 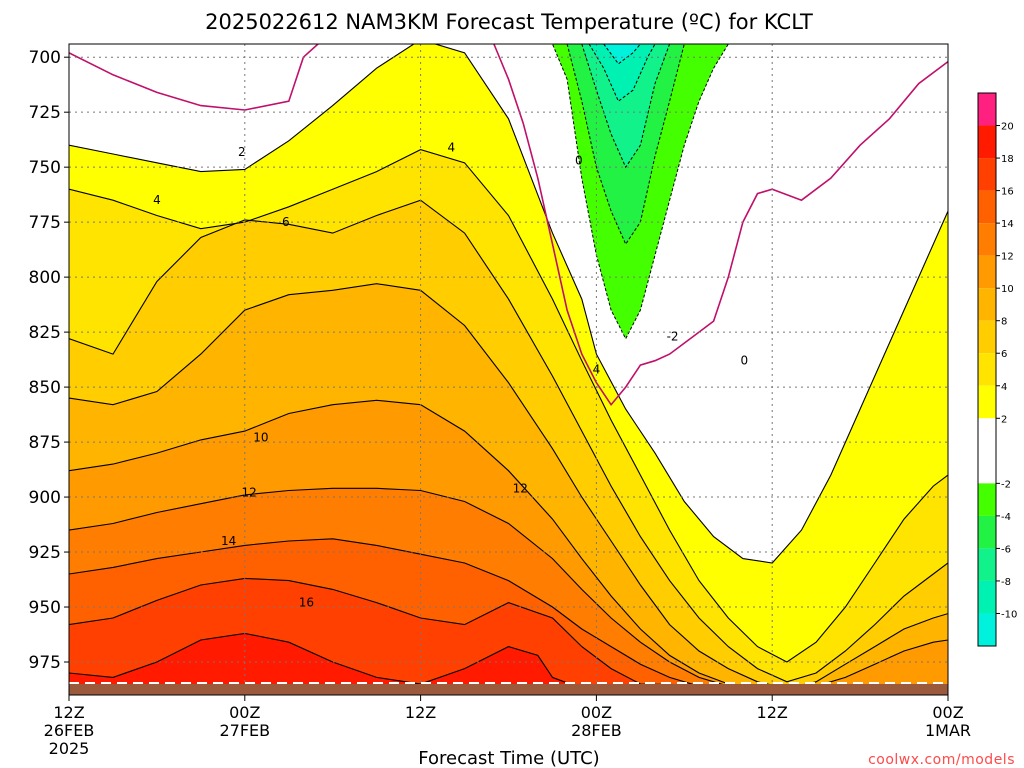 What do you see at coordinates (1004, 354) in the screenshot?
I see `colorbar-label-6: 6` at bounding box center [1004, 354].